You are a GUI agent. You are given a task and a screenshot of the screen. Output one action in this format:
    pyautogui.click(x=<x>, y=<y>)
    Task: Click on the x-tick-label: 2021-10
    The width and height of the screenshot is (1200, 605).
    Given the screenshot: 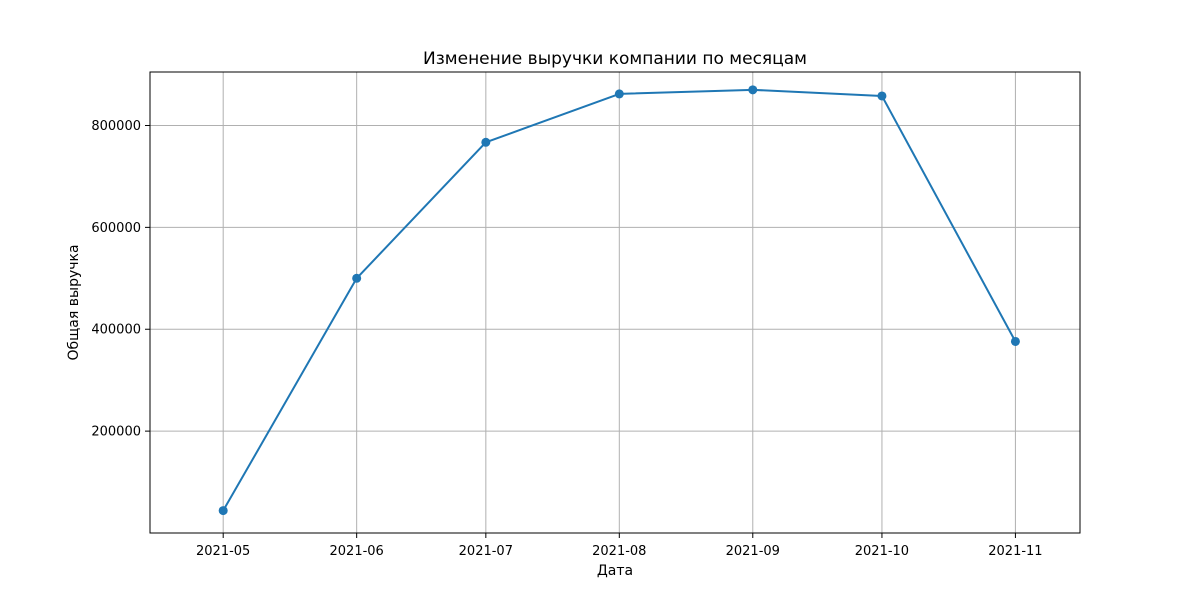 What is the action you would take?
    pyautogui.click(x=882, y=551)
    